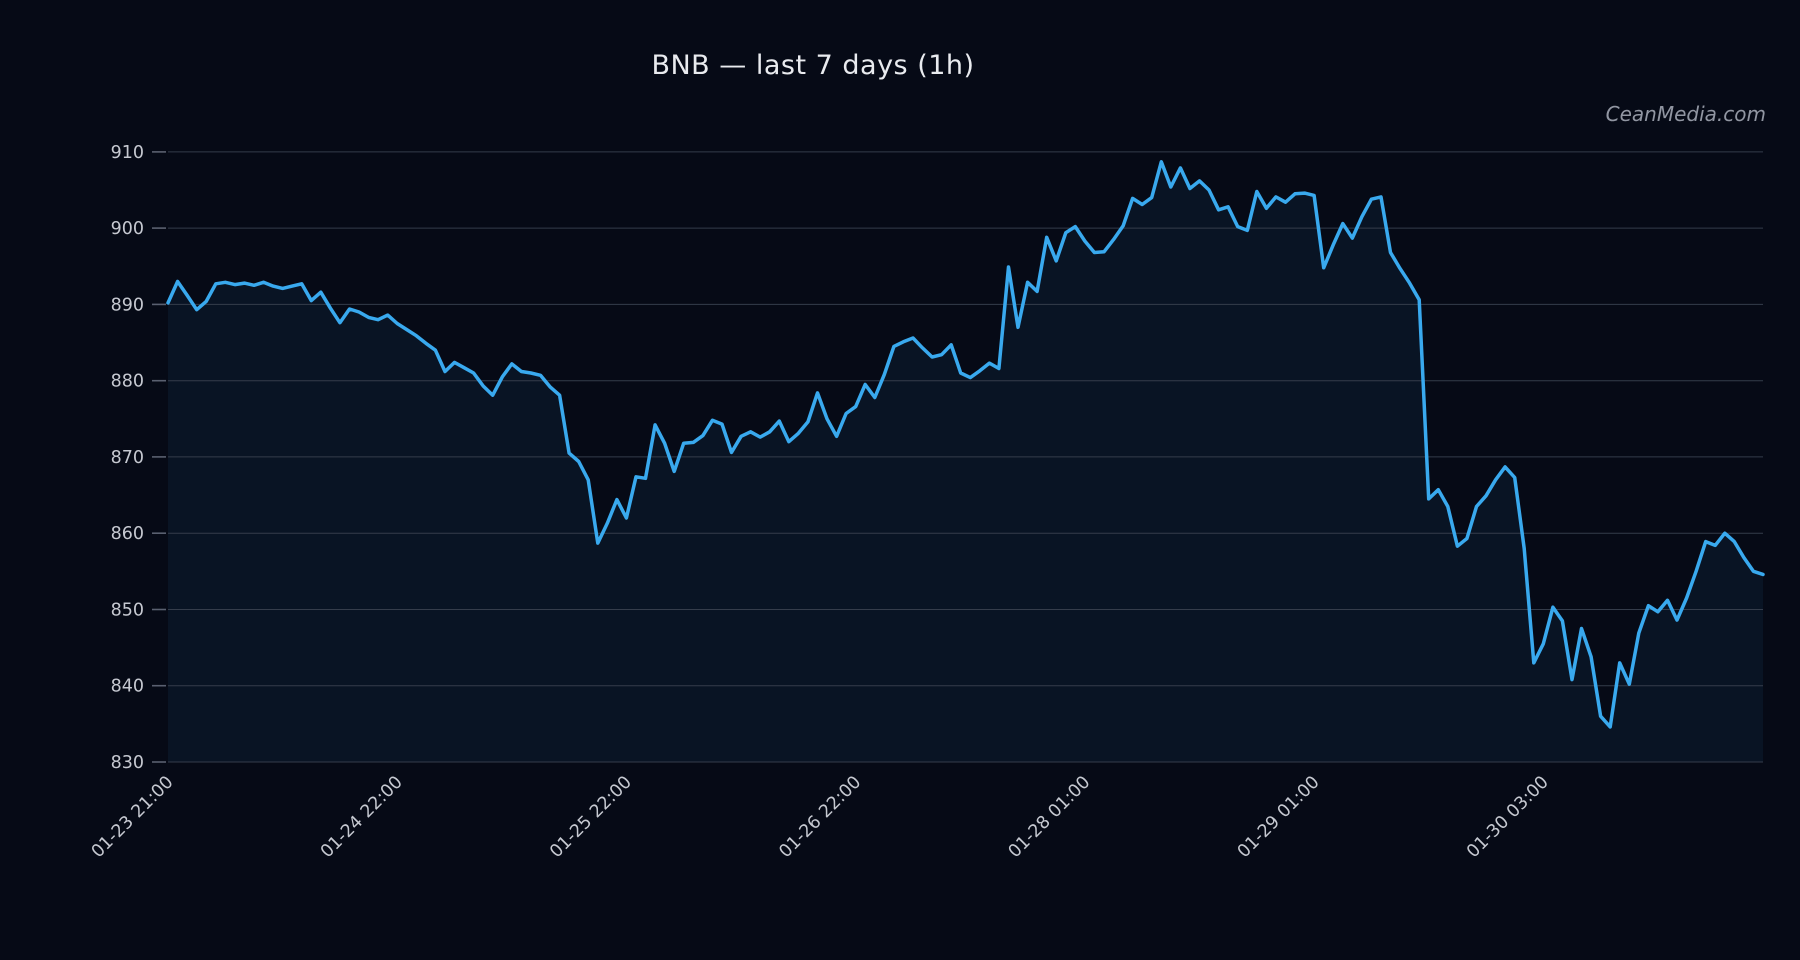 The image size is (1800, 960). Describe the element at coordinates (127, 382) in the screenshot. I see `y-tick-label: 880` at that location.